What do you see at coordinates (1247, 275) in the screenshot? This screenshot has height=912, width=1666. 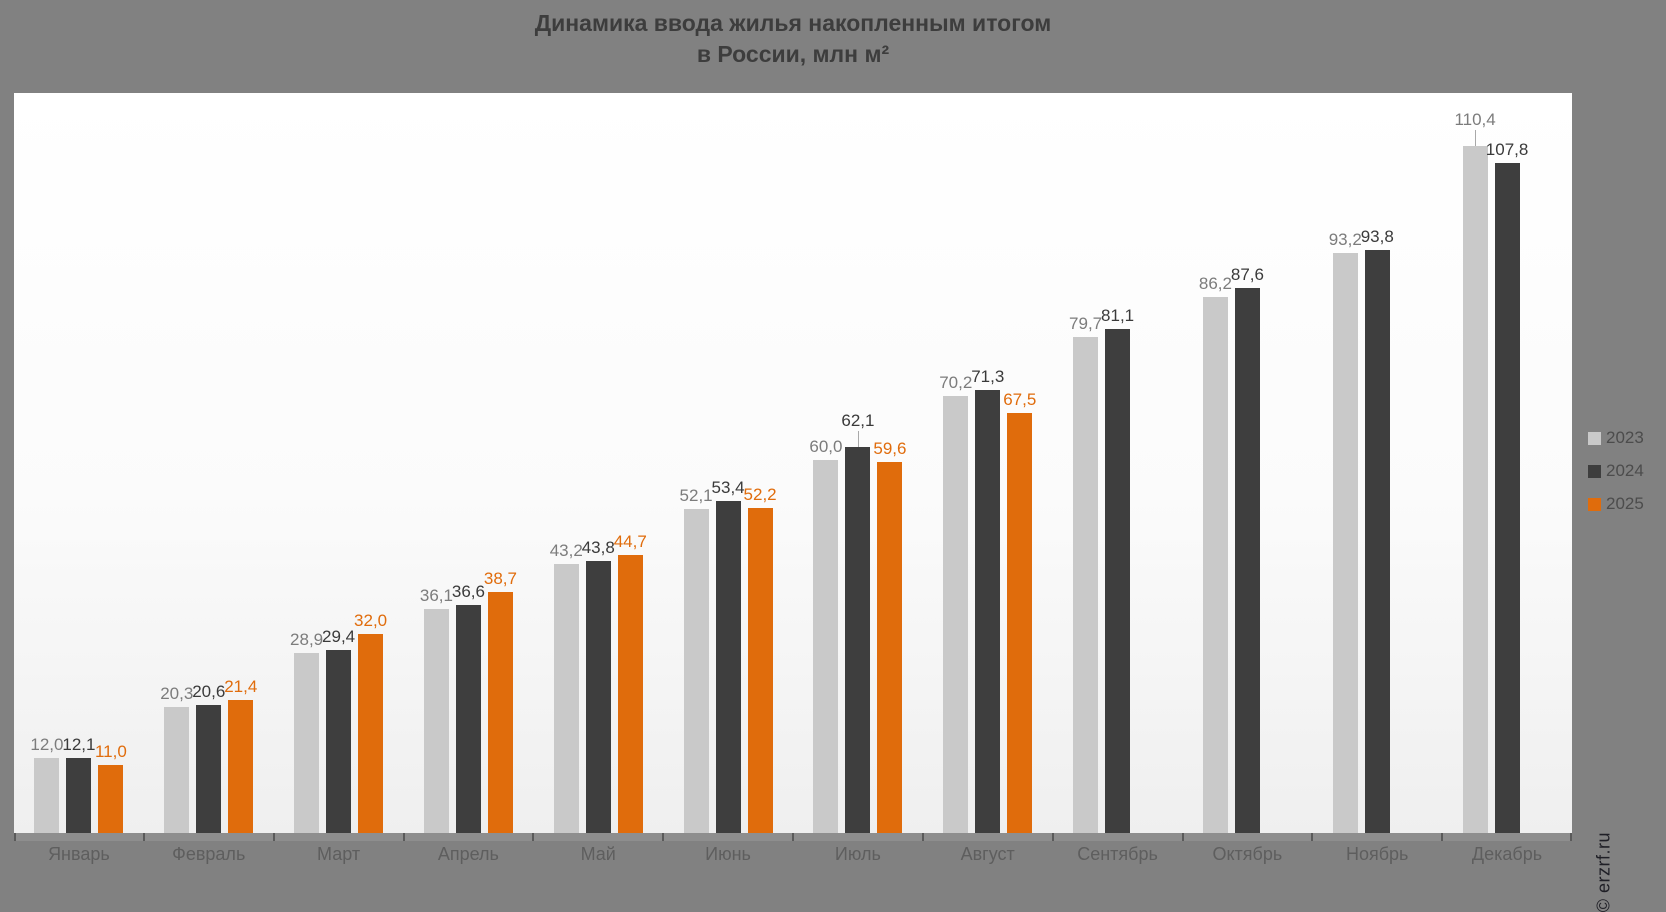 I see `bar-value-label-2024-Октябрь: 87,6` at bounding box center [1247, 275].